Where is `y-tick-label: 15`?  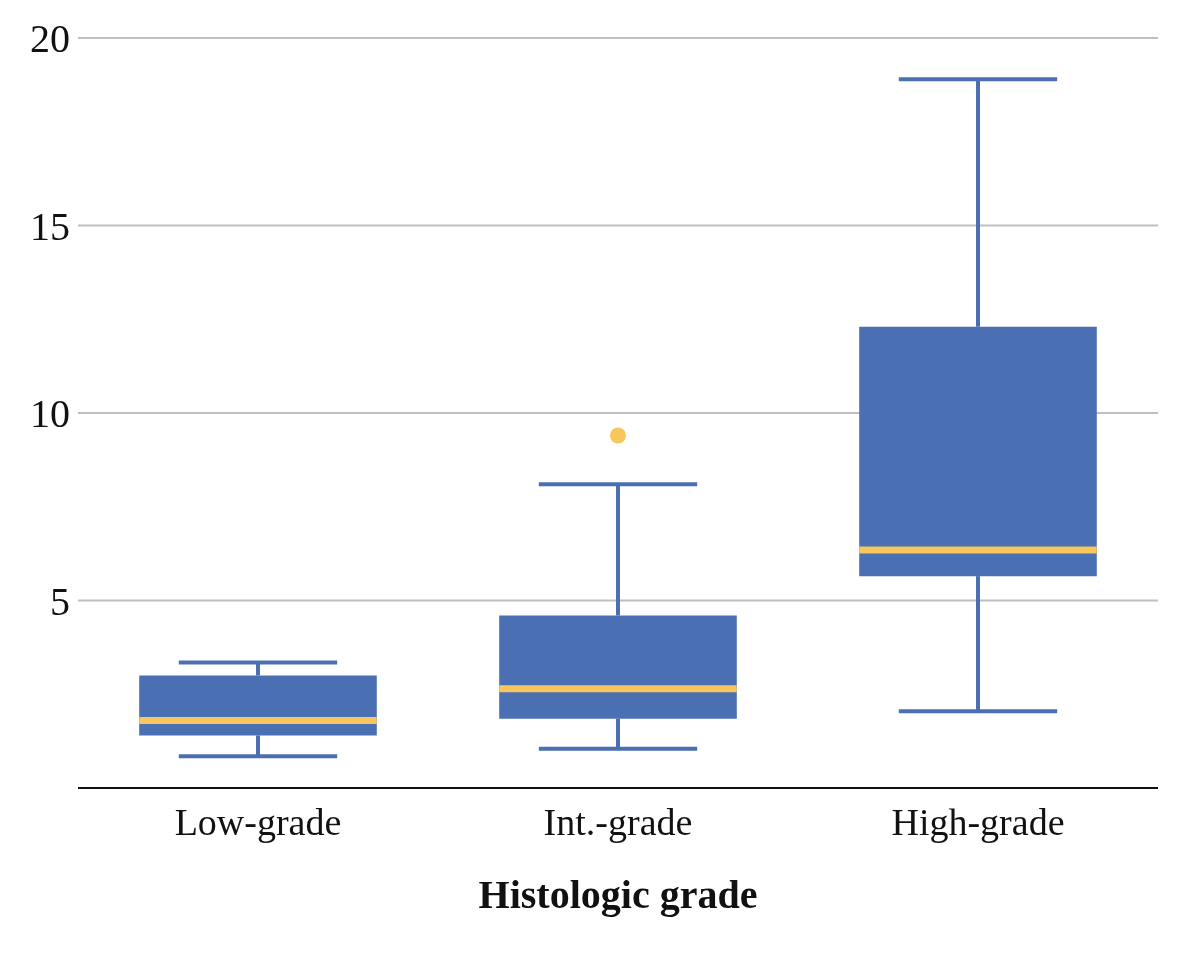
y-tick-label: 15 is located at coordinates (50, 226).